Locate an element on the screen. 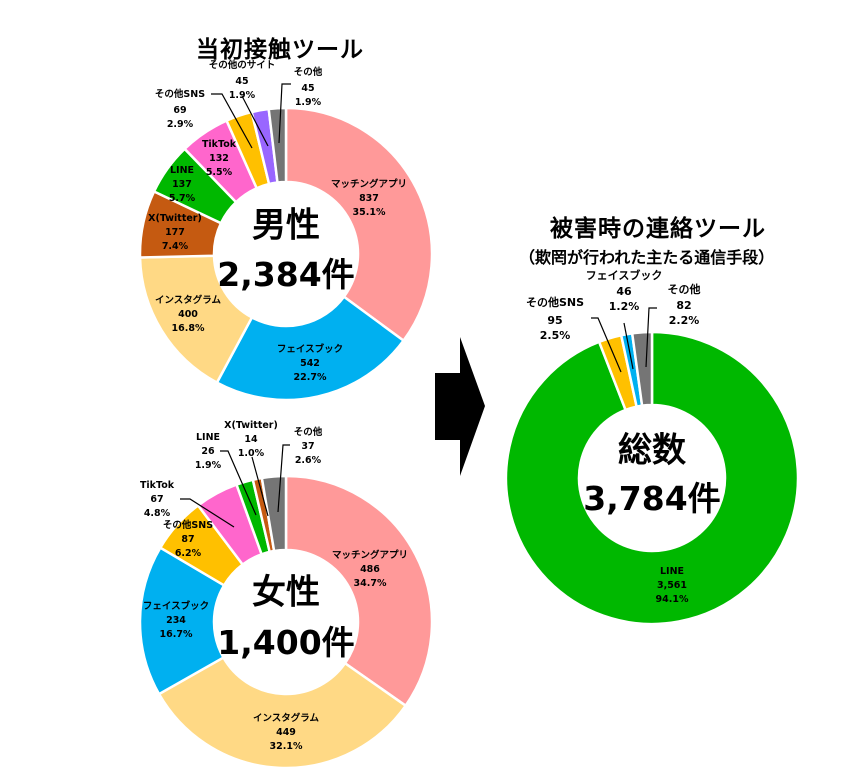 Image resolution: width=859 pixels, height=783 pixels. male-label-matching-app: マッチングアプリ 837 35.1% is located at coordinates (369, 198).